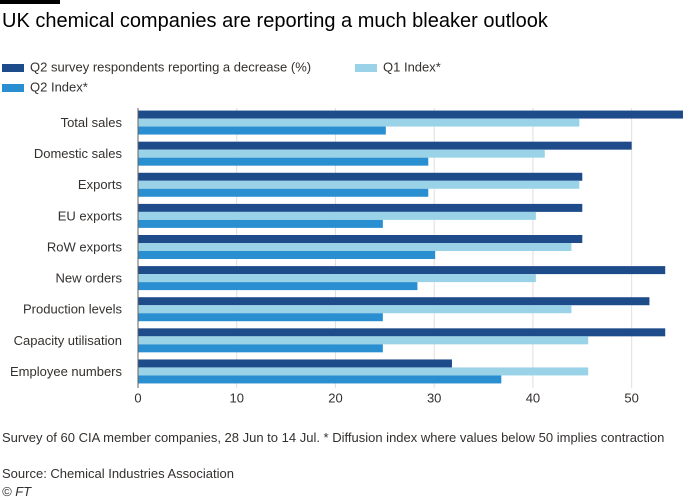 This screenshot has width=700, height=500. I want to click on x-tick-label: 10, so click(236, 397).